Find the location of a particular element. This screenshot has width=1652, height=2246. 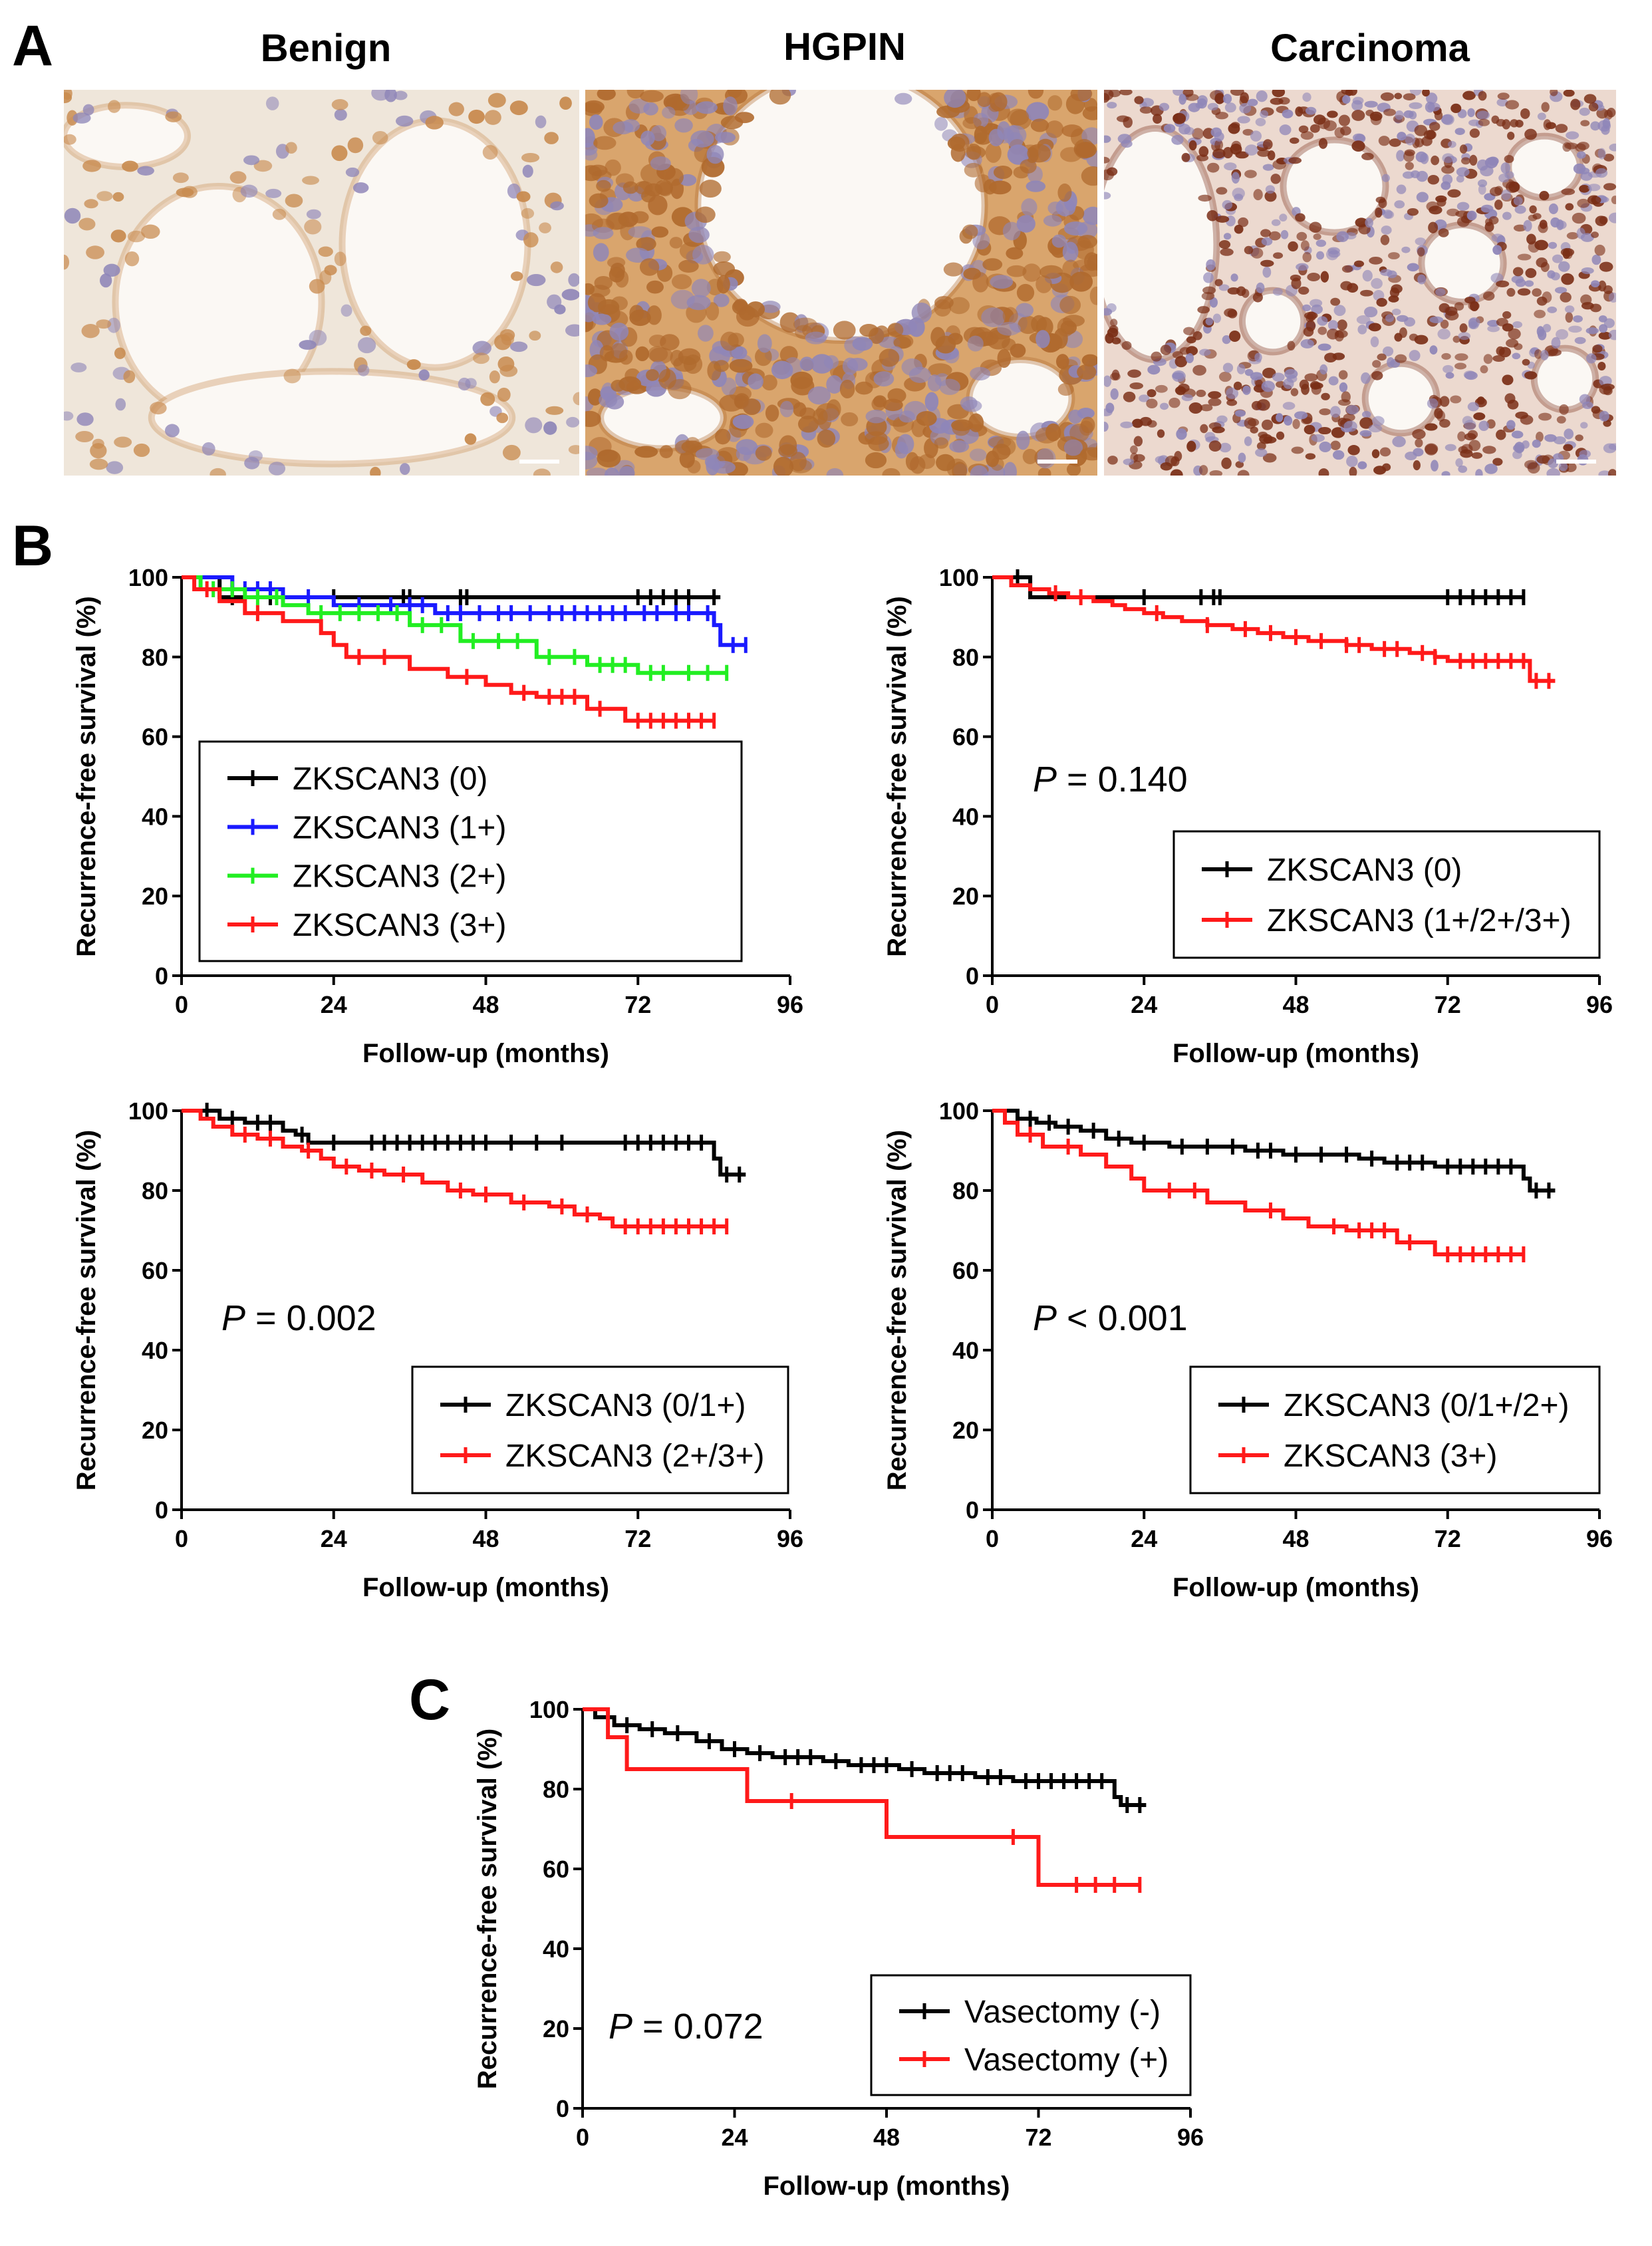

y-tick-label: 40 is located at coordinates (155, 817).